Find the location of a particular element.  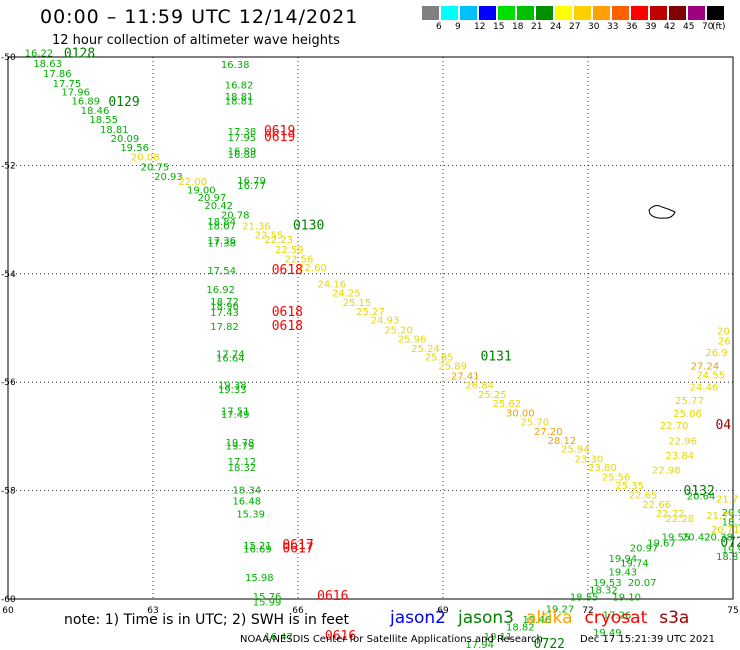

generated-time: Dec 17 15:21:39 UTC 2021 is located at coordinates (647, 639).